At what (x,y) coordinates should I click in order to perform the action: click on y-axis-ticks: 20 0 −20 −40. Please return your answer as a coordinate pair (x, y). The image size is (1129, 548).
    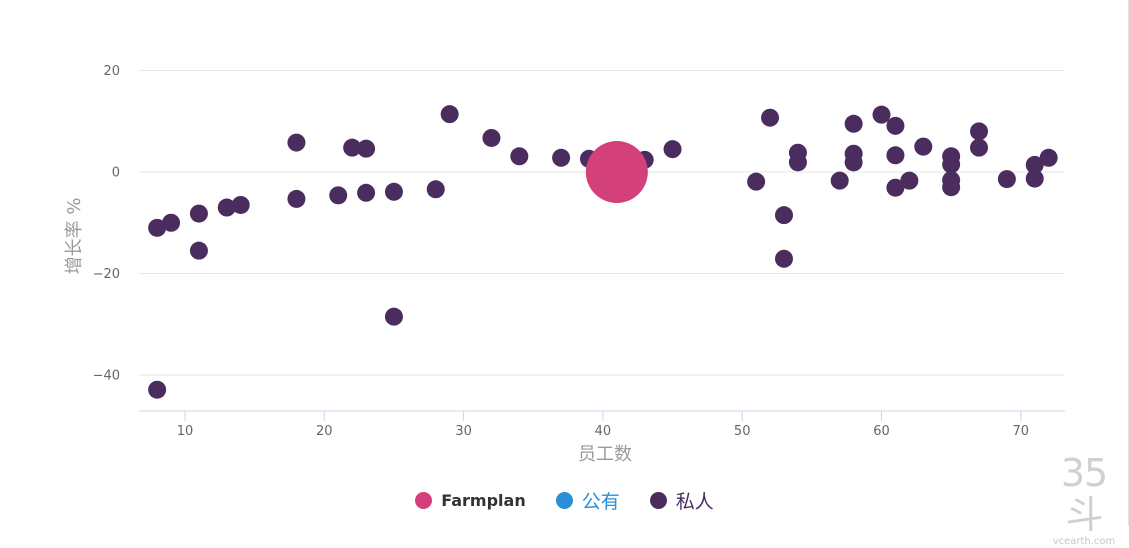
    Looking at the image, I should click on (106, 224).